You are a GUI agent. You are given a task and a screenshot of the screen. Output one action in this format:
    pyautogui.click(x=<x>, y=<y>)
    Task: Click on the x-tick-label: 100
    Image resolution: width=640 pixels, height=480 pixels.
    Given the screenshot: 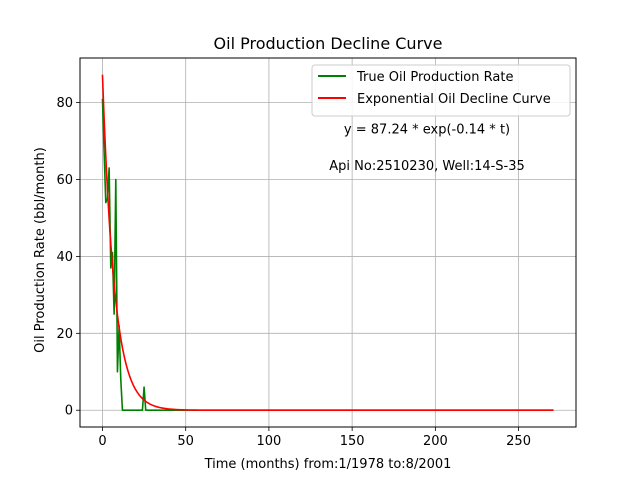 What is the action you would take?
    pyautogui.click(x=268, y=441)
    